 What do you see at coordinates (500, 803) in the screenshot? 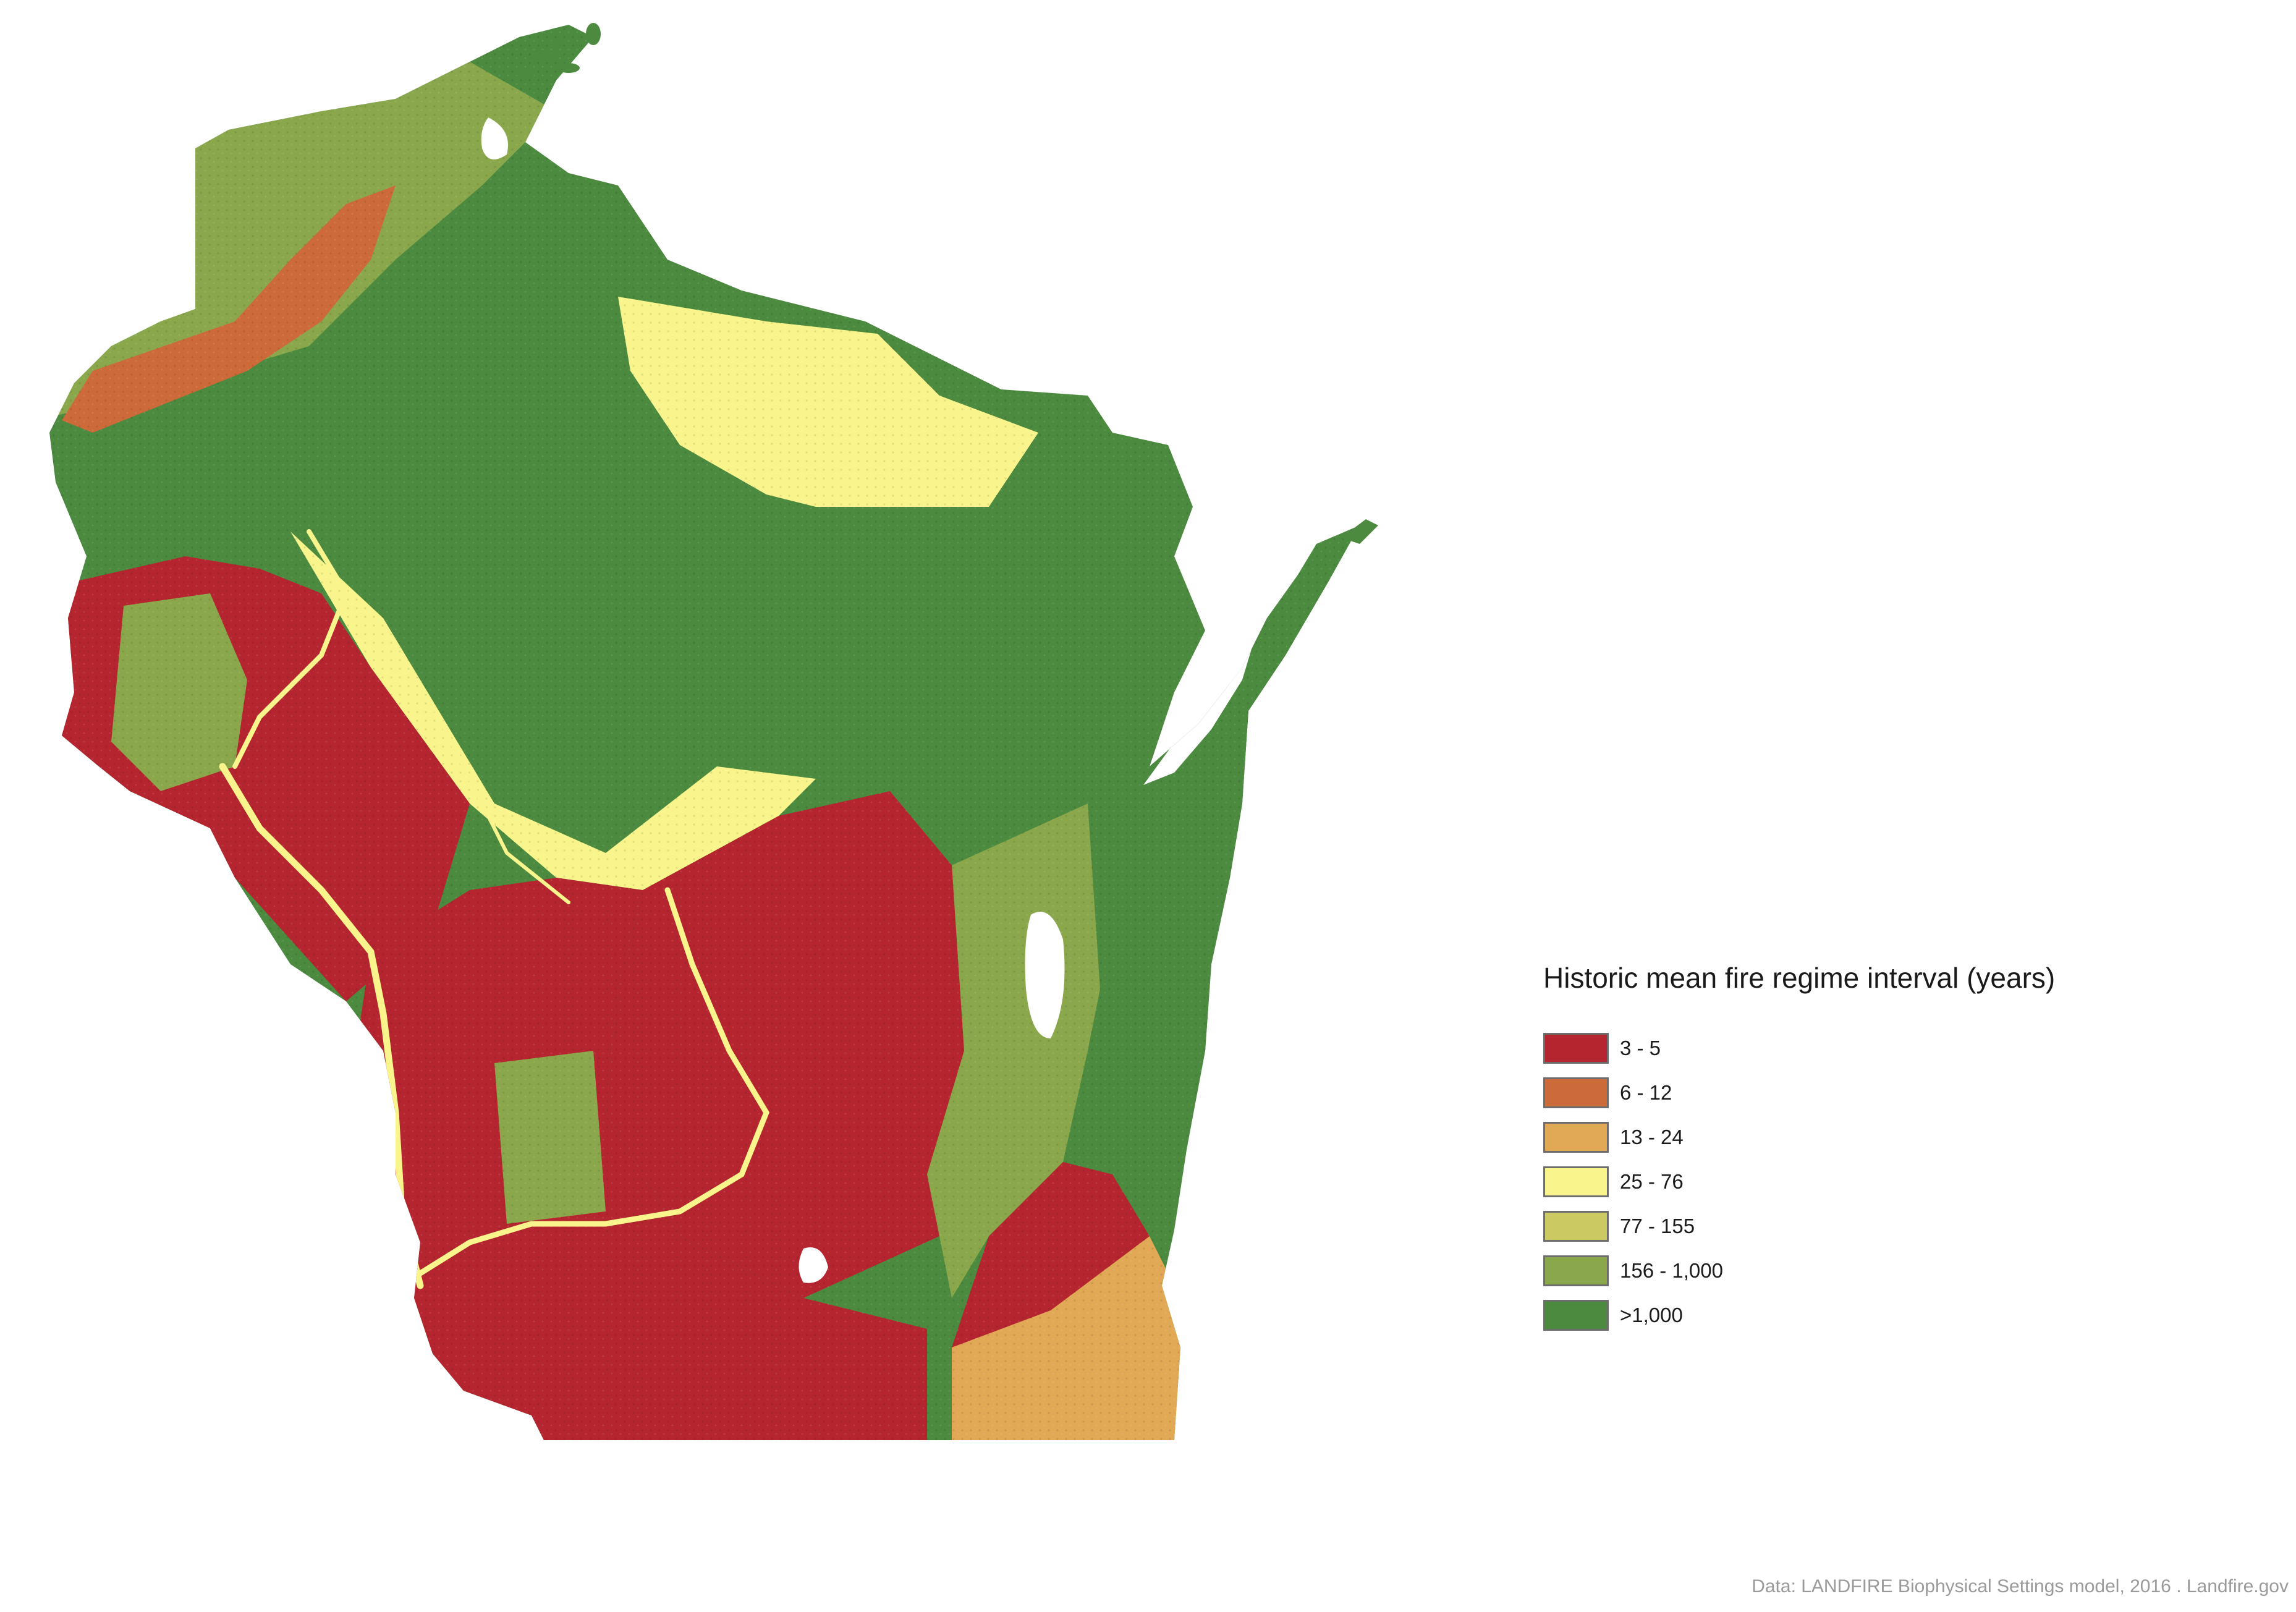
I see `river-black-river` at bounding box center [500, 803].